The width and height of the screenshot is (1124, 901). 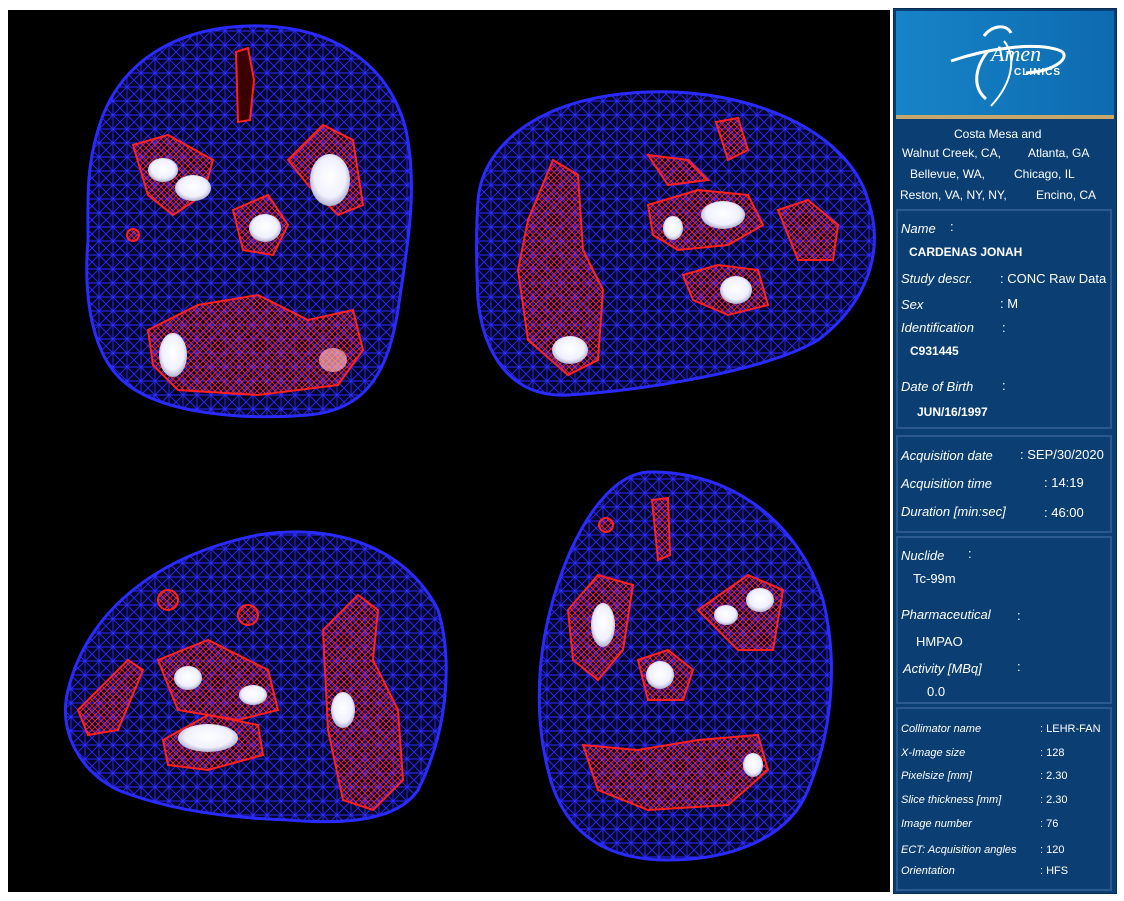 I want to click on pixelsize-value: : 2.30, so click(x=1054, y=776).